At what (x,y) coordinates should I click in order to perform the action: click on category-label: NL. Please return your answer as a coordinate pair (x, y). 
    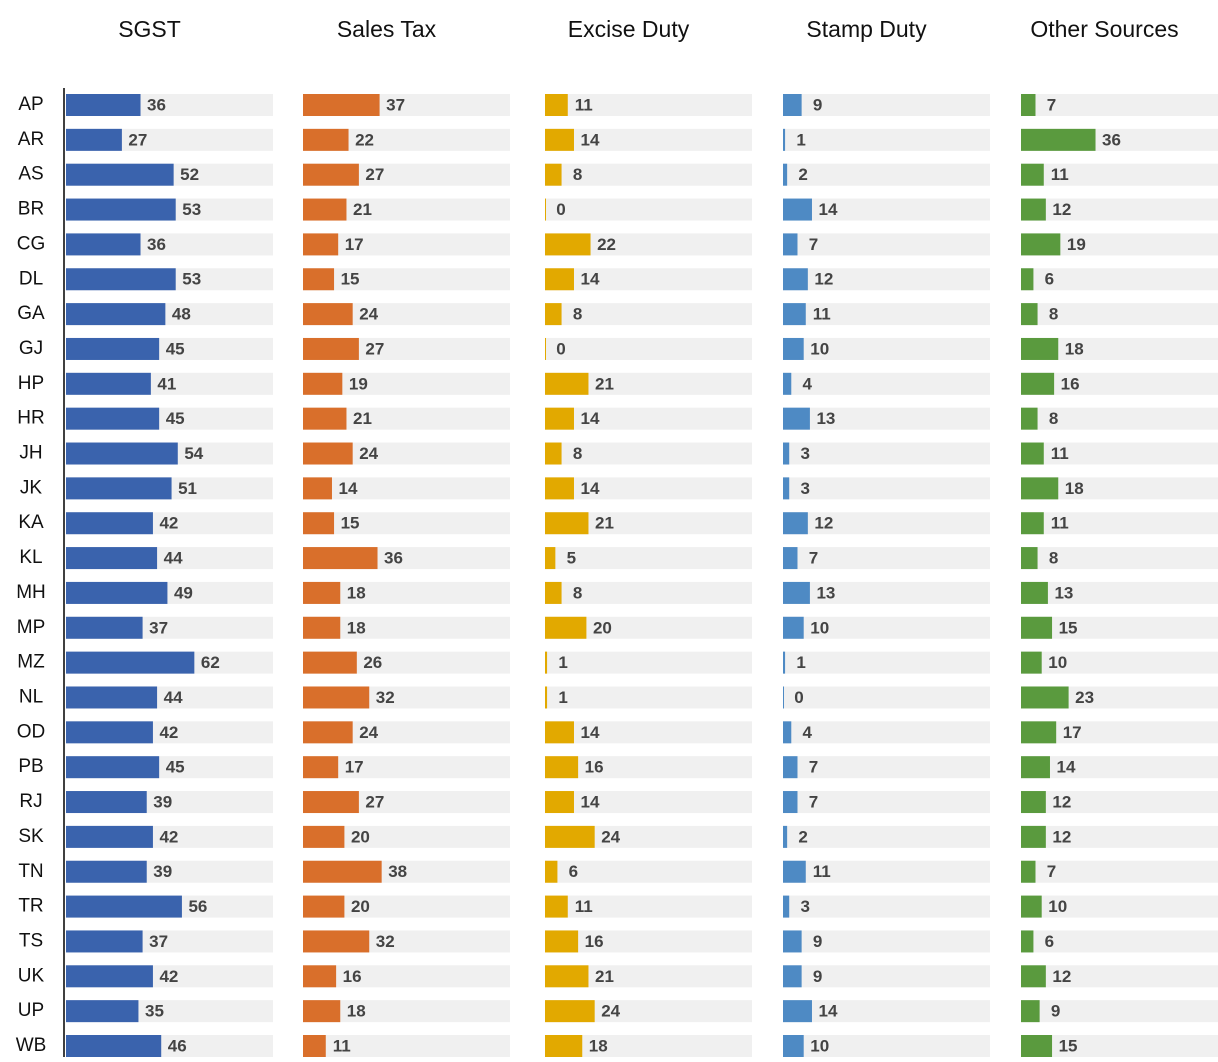
    Looking at the image, I should click on (31, 696).